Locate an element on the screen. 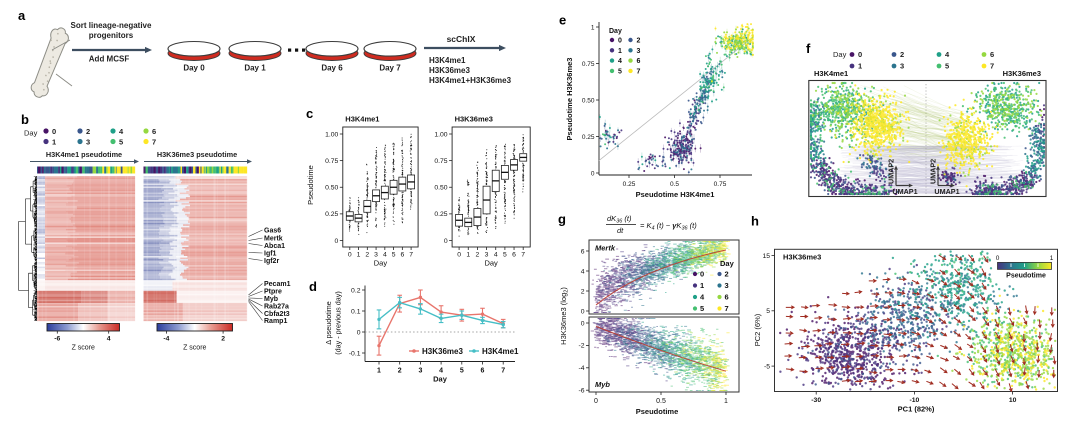 This screenshot has height=425, width=1080. svg-text: h is located at coordinates (755, 221).